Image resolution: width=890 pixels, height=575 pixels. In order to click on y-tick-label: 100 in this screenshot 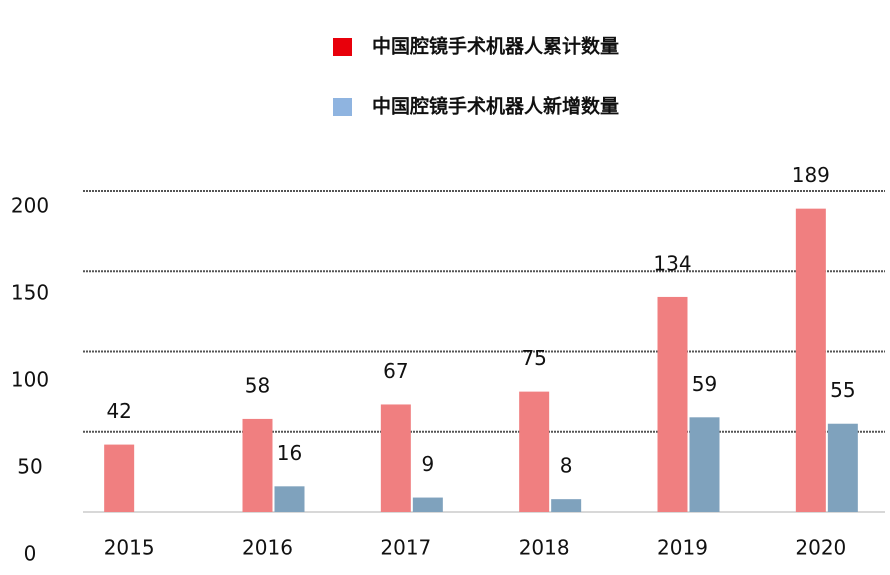, I will do `click(30, 380)`.